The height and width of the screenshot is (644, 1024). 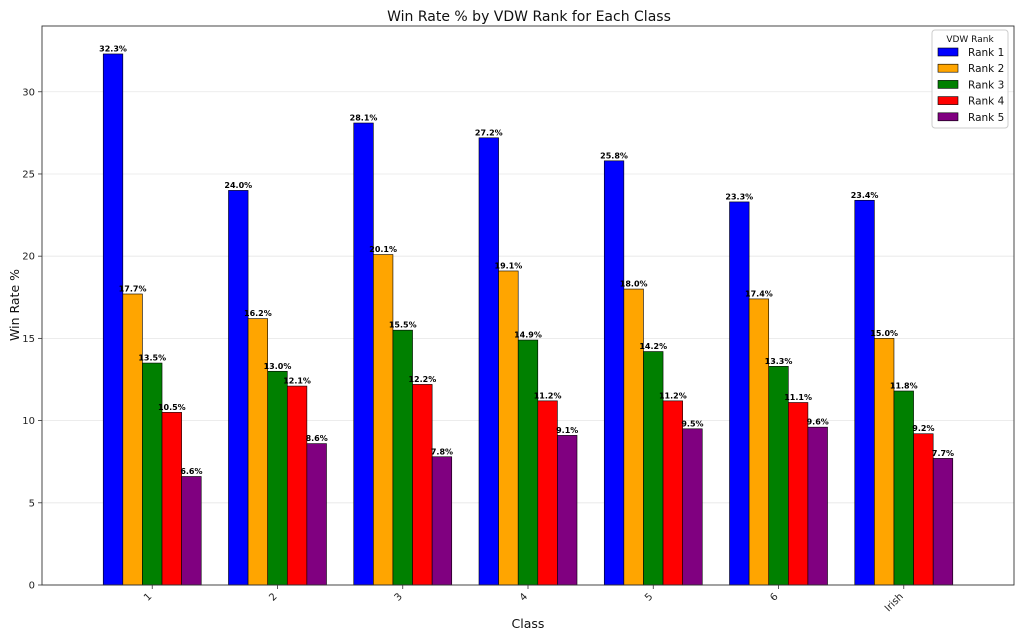 What do you see at coordinates (28, 257) in the screenshot?
I see `y-tick-label: 20` at bounding box center [28, 257].